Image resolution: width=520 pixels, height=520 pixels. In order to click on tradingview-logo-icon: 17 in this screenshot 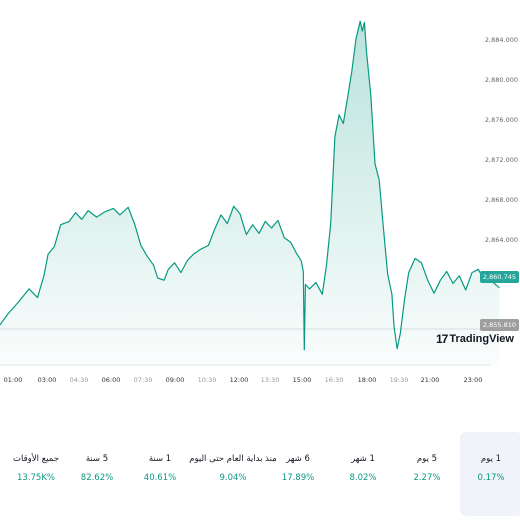, I will do `click(442, 339)`.